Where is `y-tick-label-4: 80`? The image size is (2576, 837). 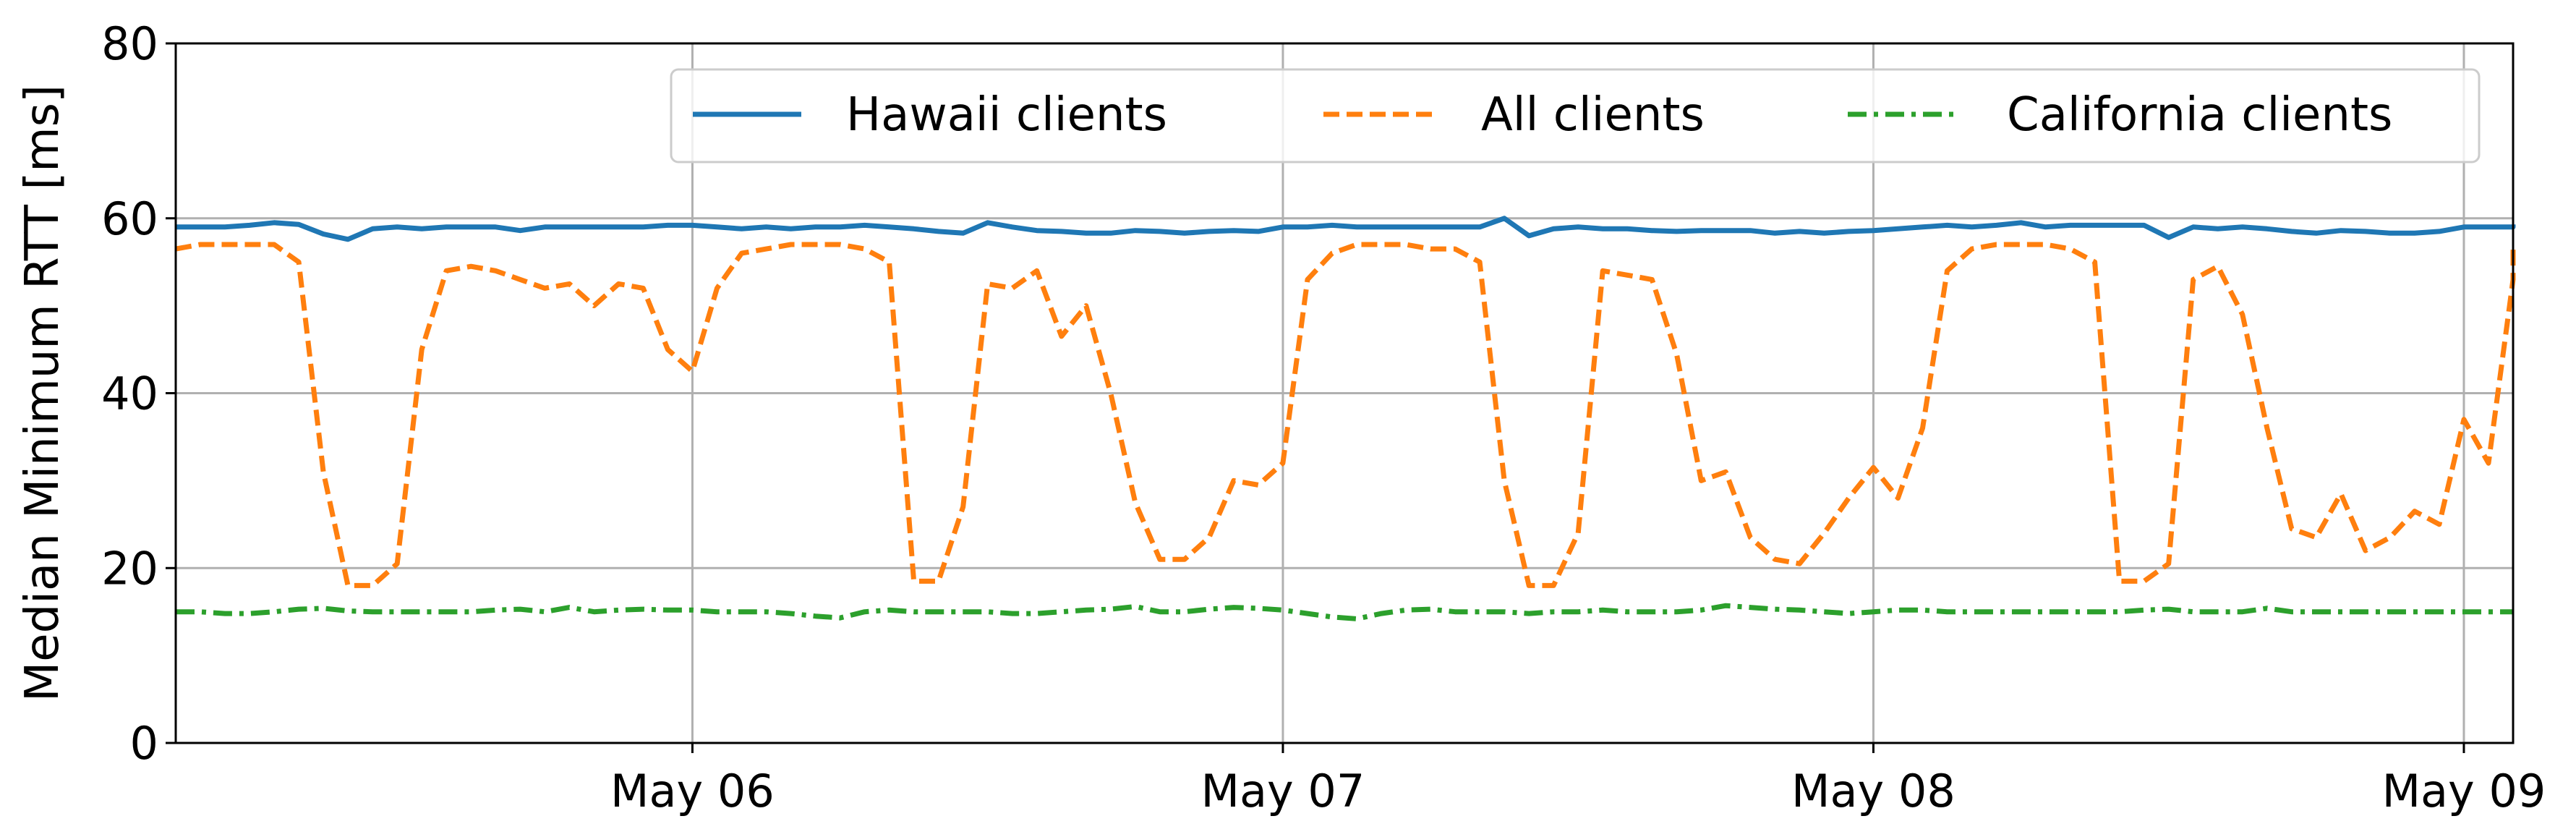 y-tick-label-4: 80 is located at coordinates (129, 43).